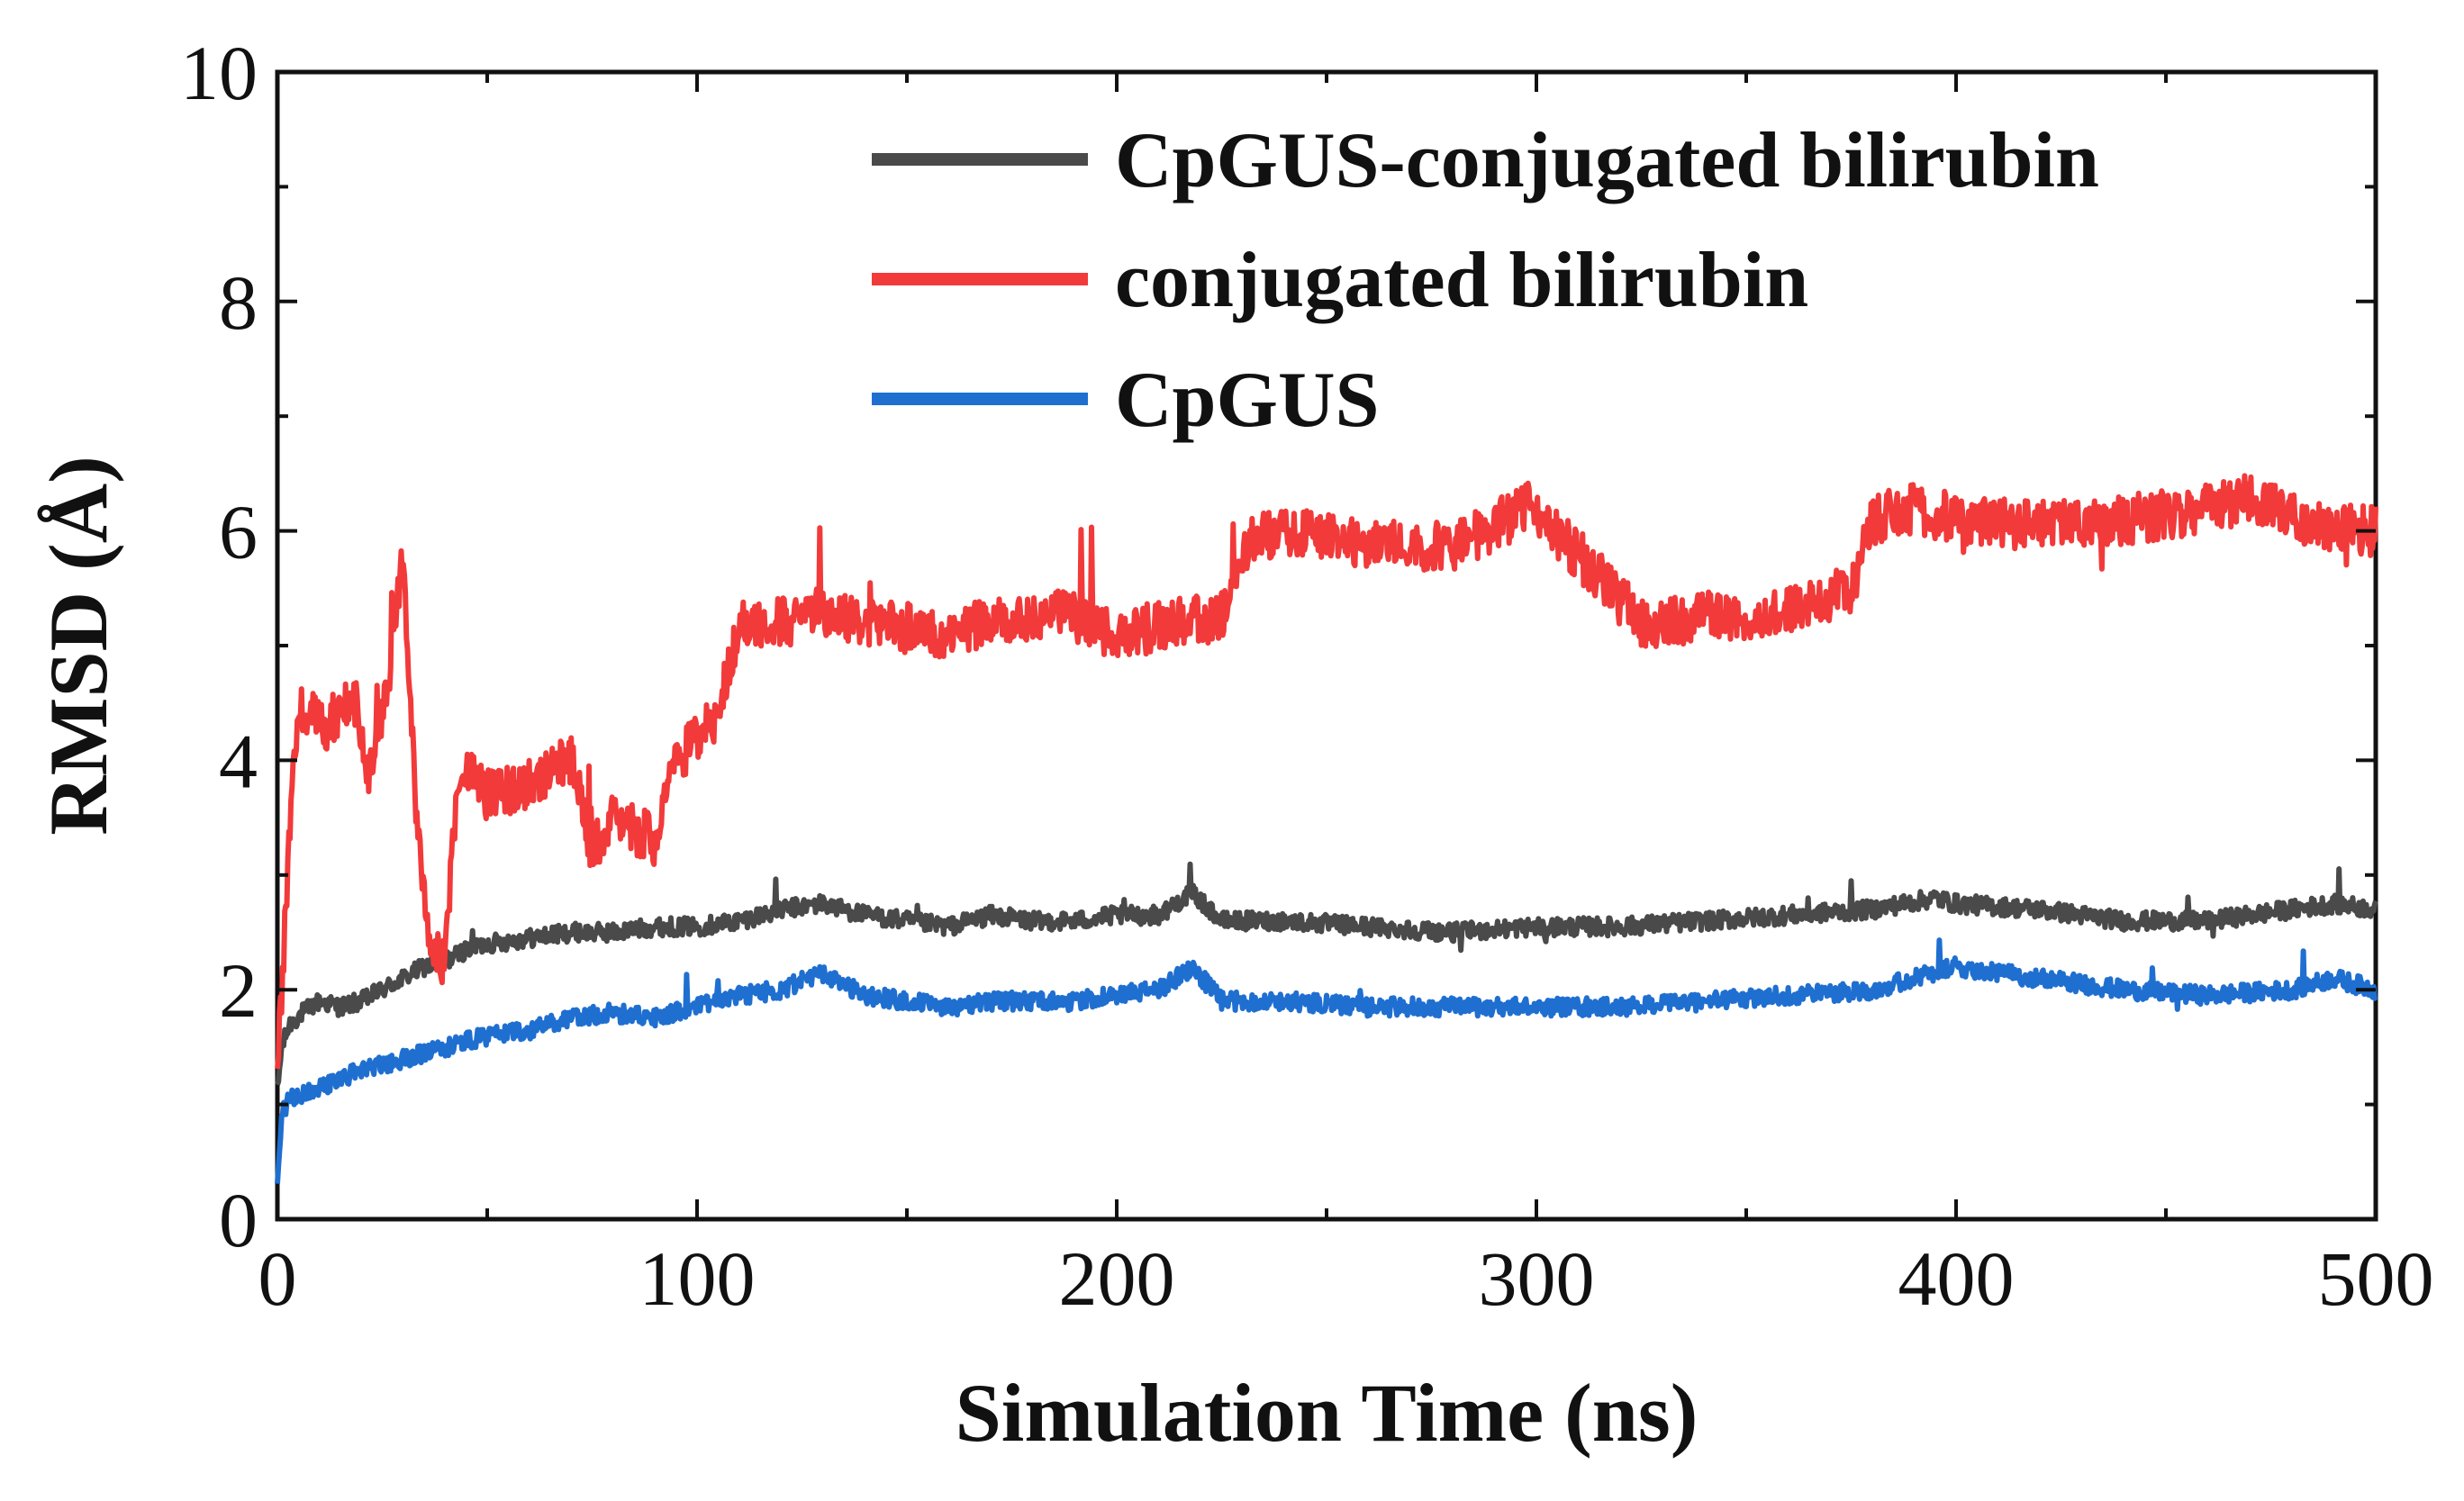  Describe the element at coordinates (1607, 160) in the screenshot. I see `legend-label-cpgus-conjugated-bilirubin: CpGUS-conjugated bilirubin` at that location.